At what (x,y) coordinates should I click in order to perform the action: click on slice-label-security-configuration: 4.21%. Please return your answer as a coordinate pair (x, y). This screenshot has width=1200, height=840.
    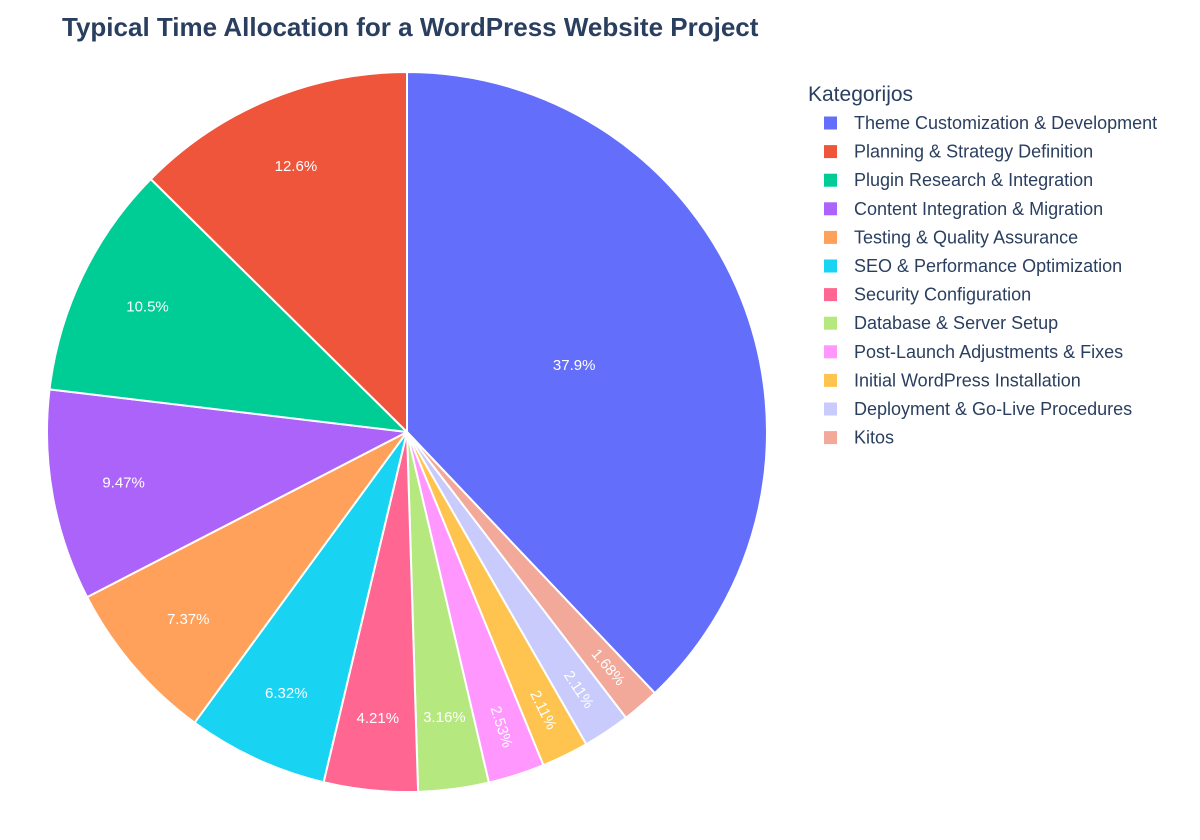
    Looking at the image, I should click on (378, 718).